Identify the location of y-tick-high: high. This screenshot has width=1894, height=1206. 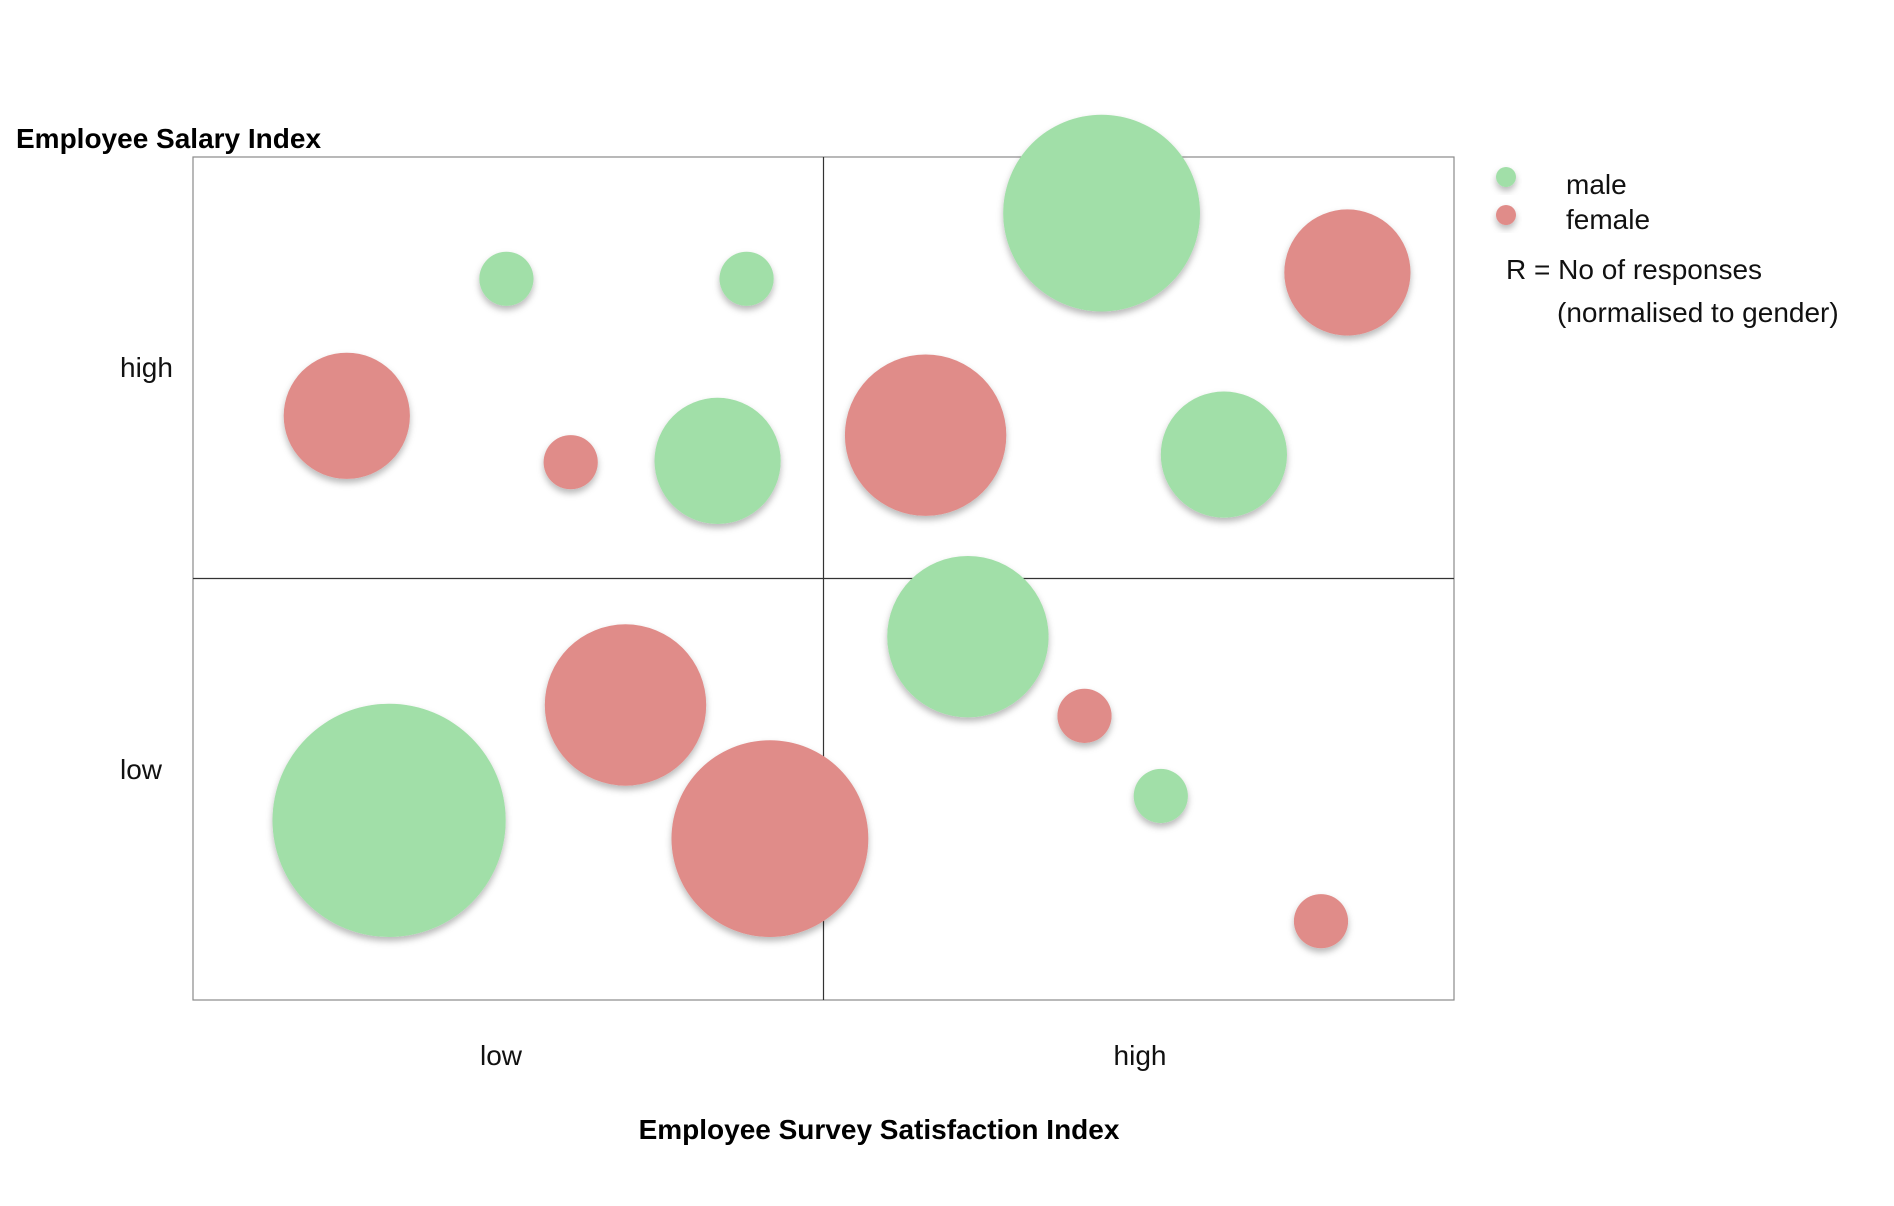
(146, 367).